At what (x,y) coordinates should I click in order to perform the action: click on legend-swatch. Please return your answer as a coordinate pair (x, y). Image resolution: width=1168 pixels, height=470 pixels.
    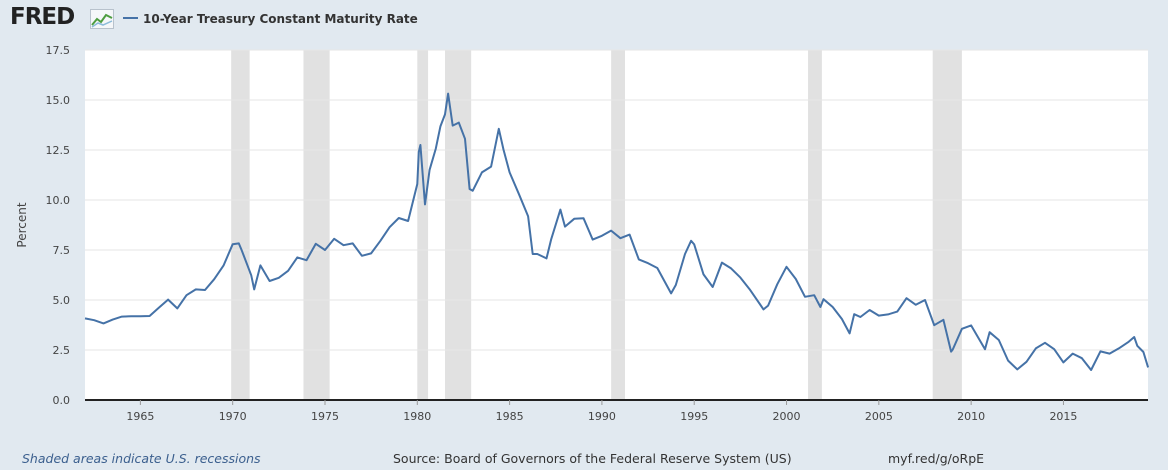
    Looking at the image, I should click on (130, 17).